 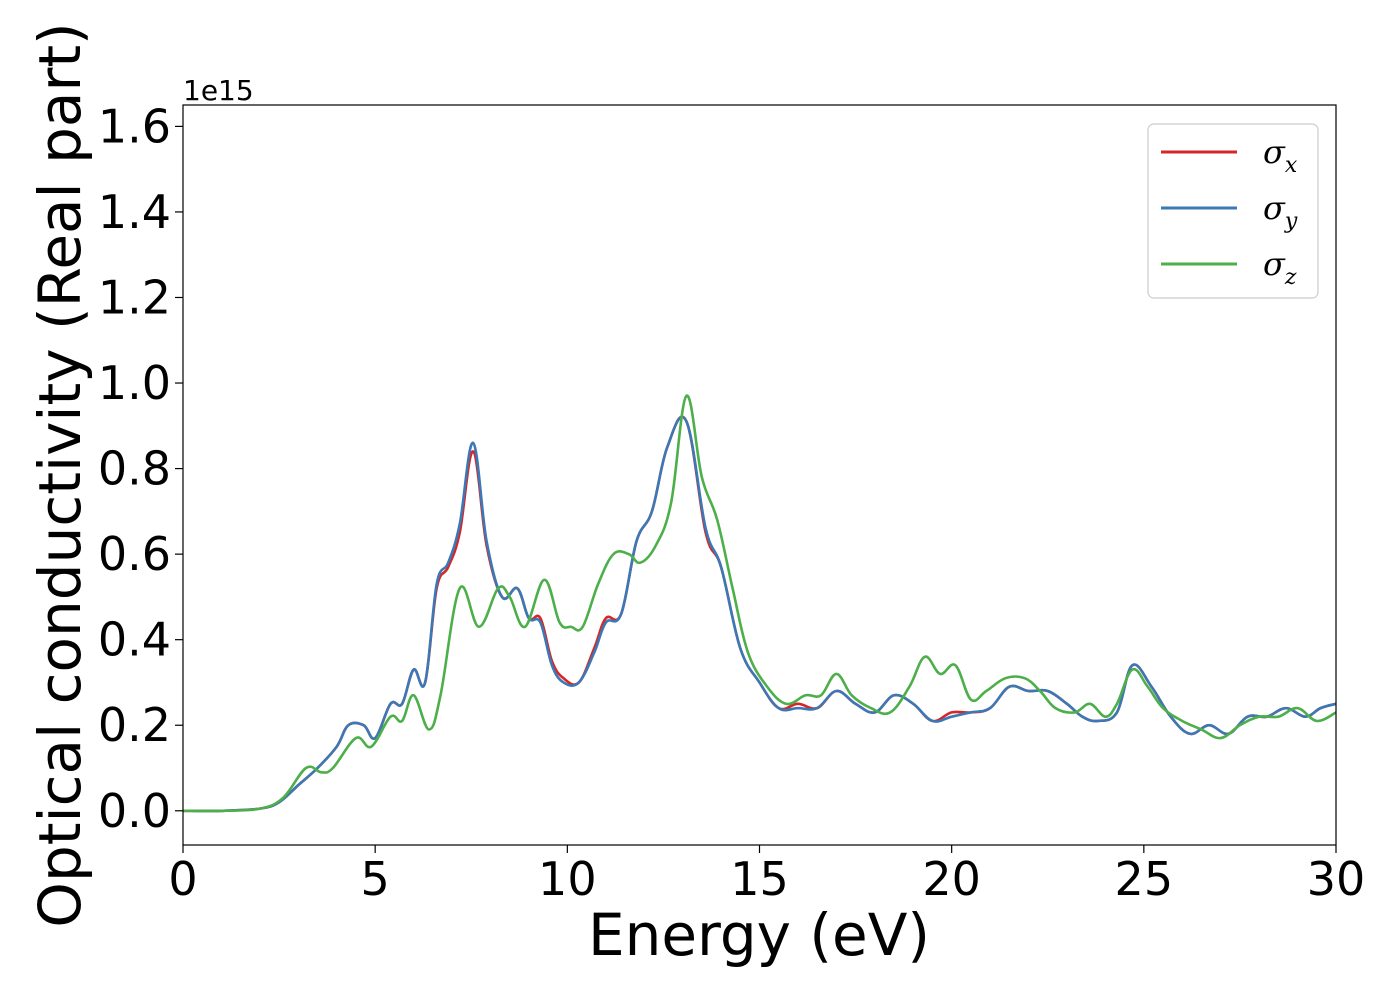 I want to click on x-tick-label: 0, so click(x=182, y=879).